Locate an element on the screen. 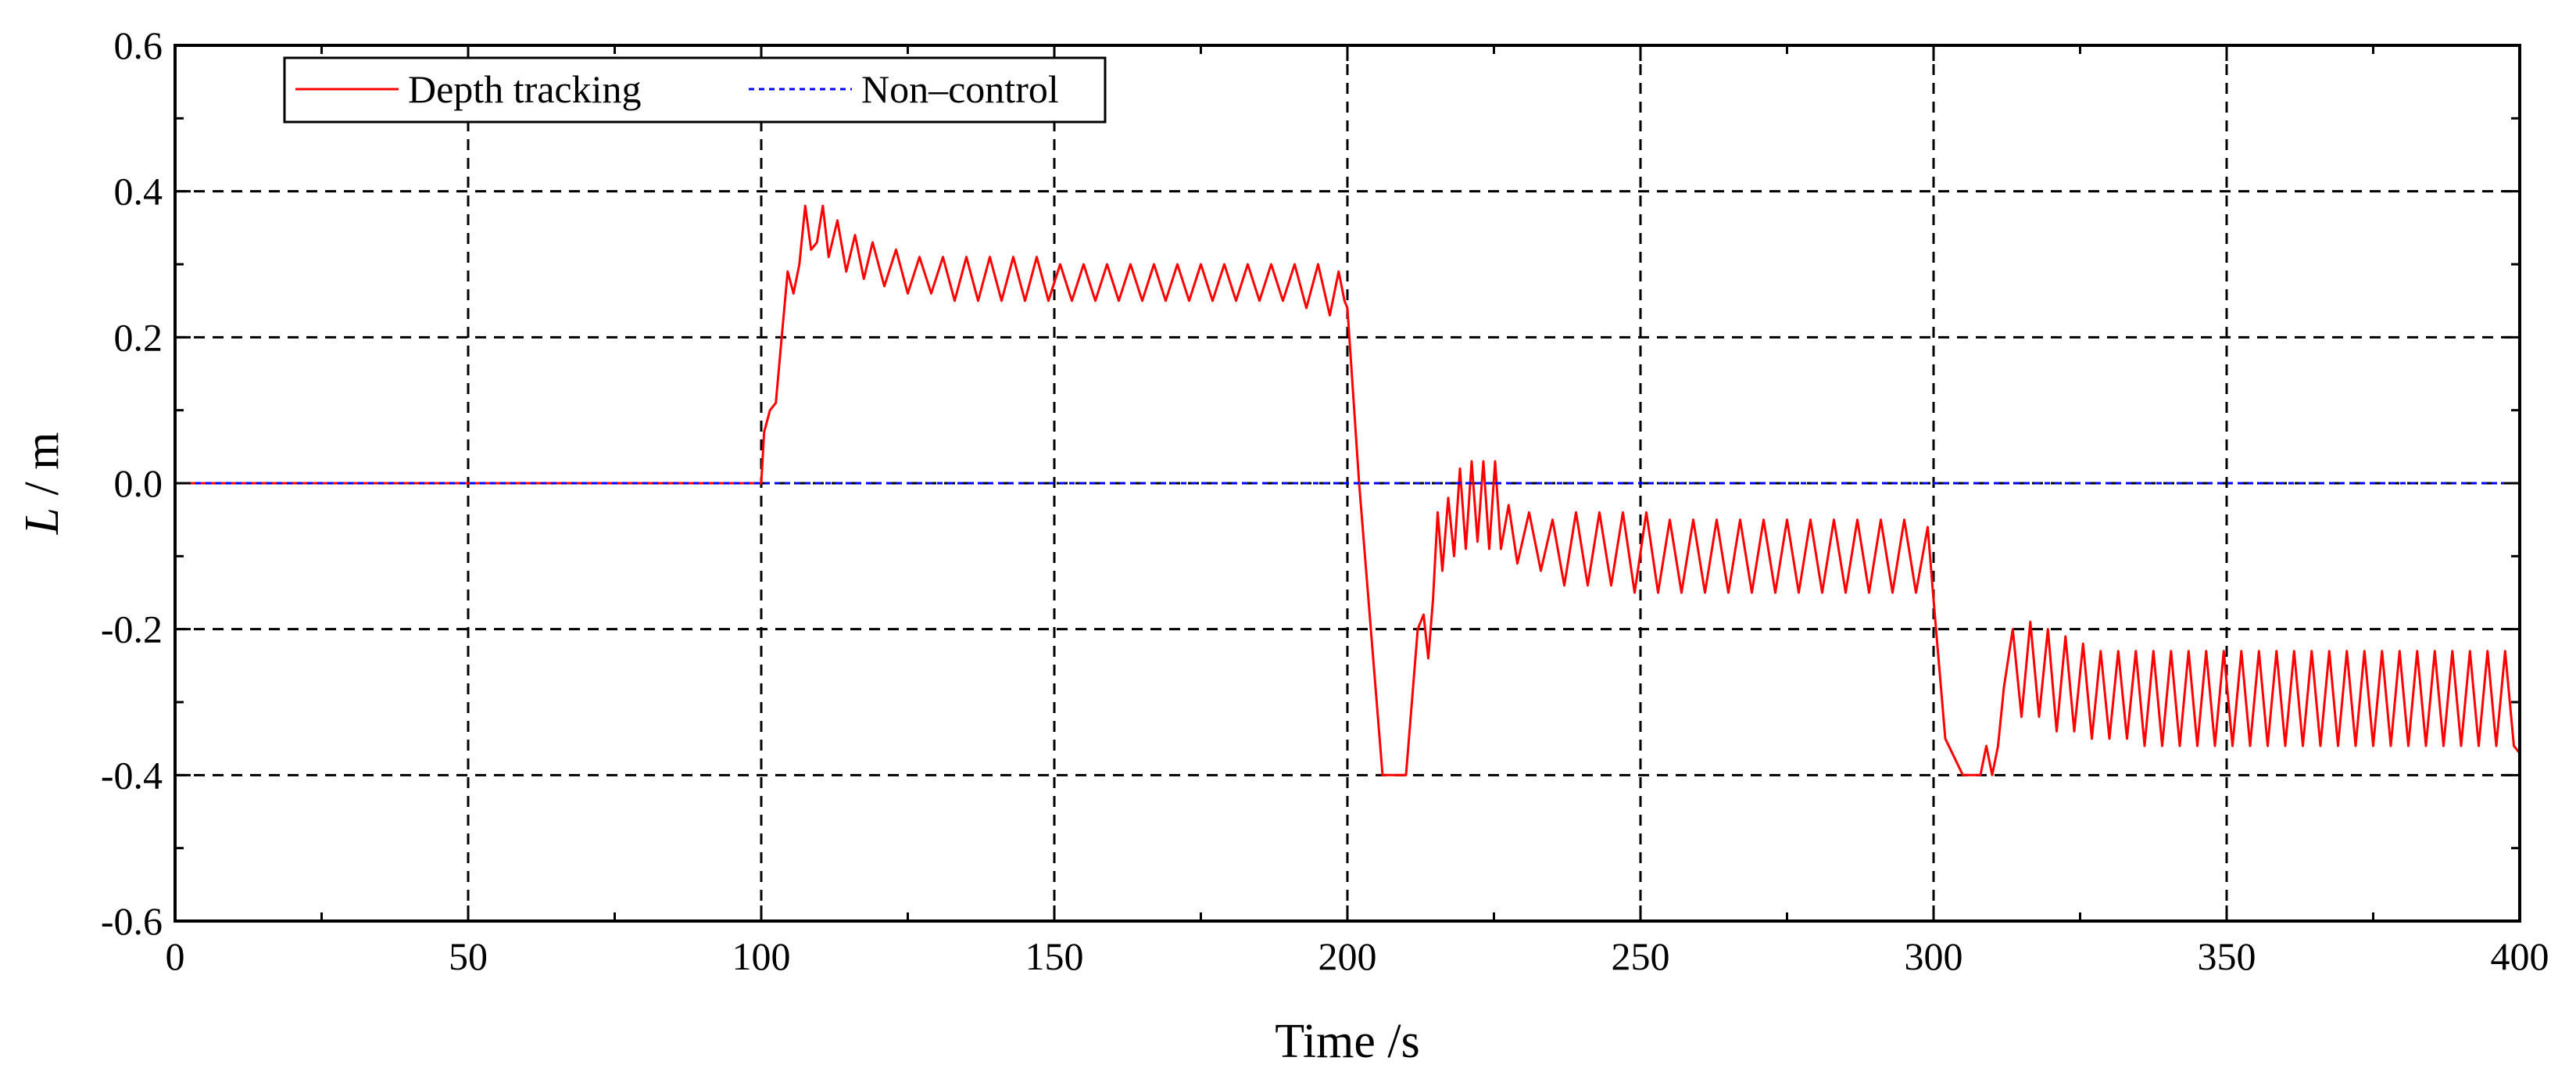  x-axis-title: Time /s is located at coordinates (1347, 1041).